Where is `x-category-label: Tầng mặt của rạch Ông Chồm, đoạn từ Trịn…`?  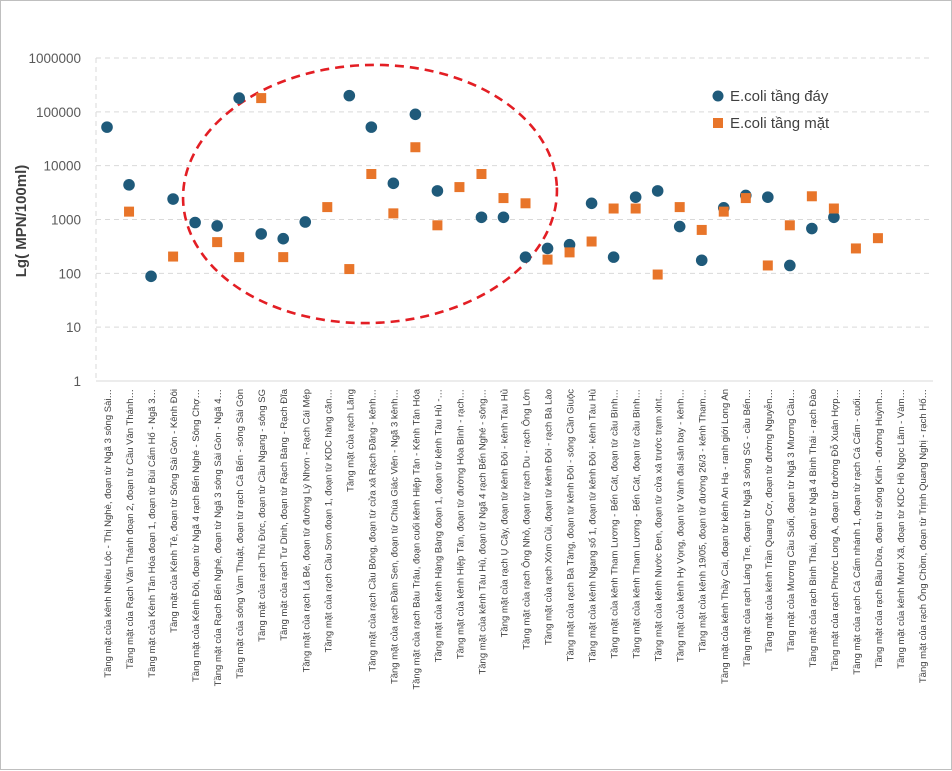 x-category-label: Tầng mặt của rạch Ông Chồm, đoạn từ Trịn… is located at coordinates (923, 536).